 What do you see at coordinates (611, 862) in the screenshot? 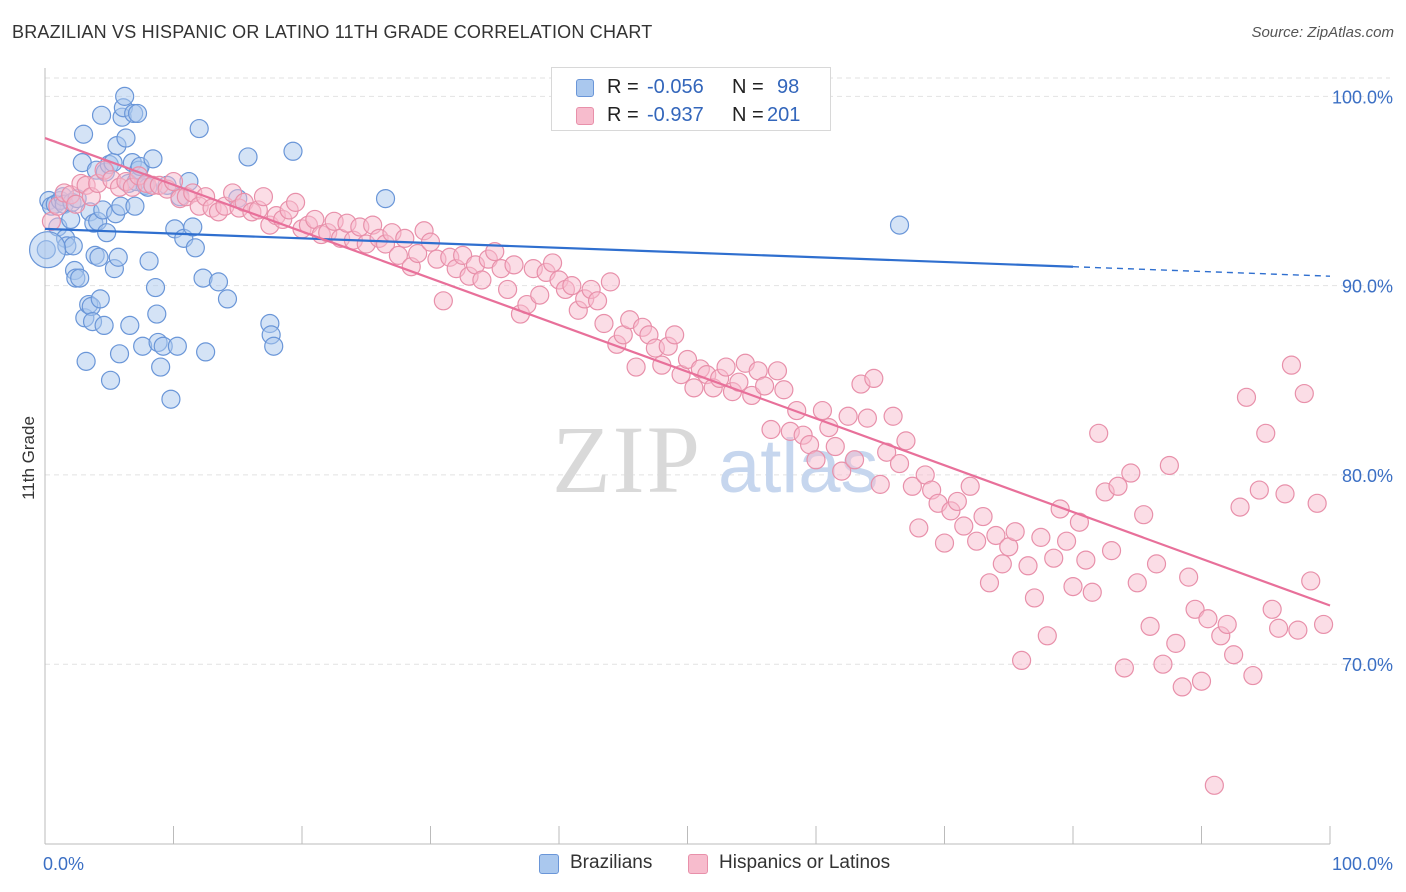
I see `series-legend-label-brazilians: Brazilians` at bounding box center [611, 862].